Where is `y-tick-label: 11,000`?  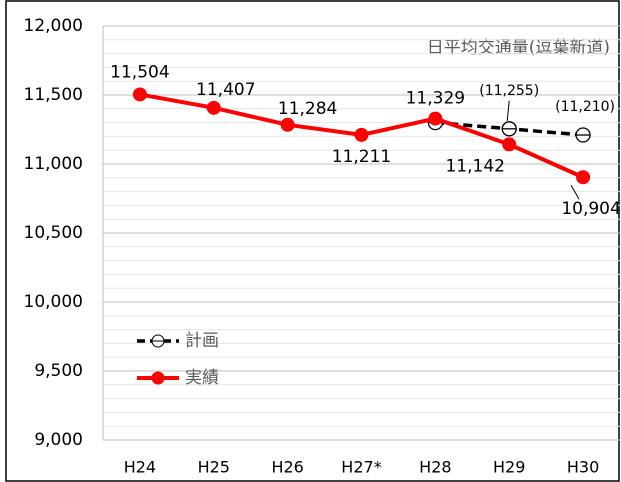
y-tick-label: 11,000 is located at coordinates (53, 164).